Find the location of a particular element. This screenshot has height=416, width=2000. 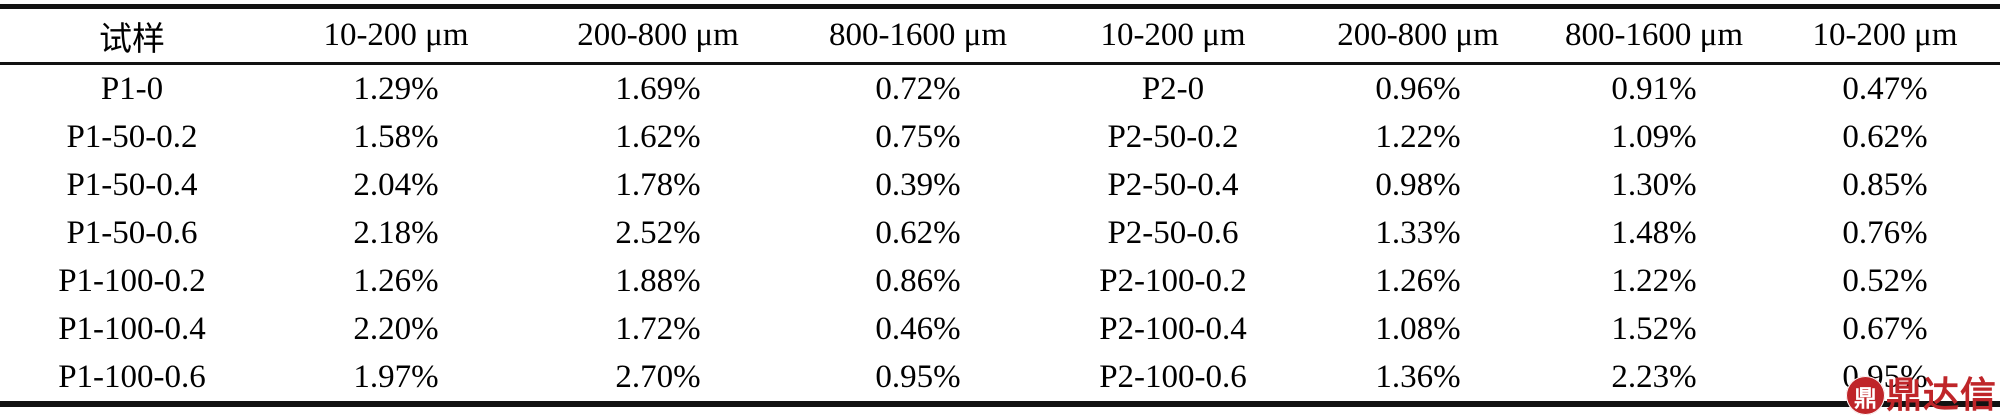

table-cell: 0.67% is located at coordinates (1885, 328).